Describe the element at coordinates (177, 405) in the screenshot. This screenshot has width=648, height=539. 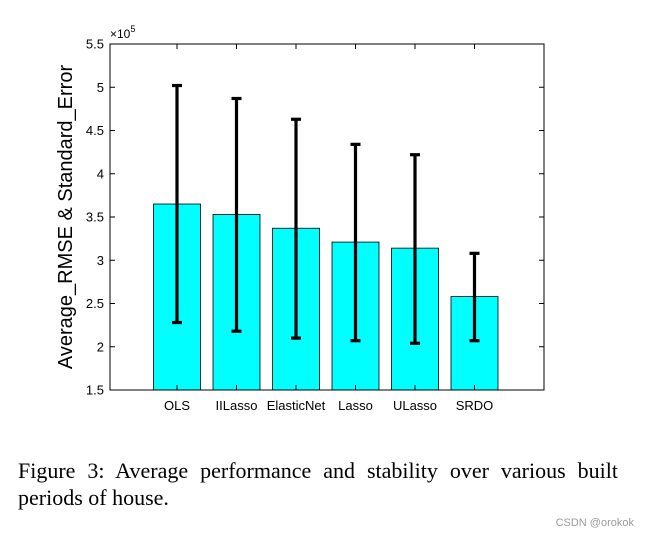
I see `x-tick-label: OLS` at that location.